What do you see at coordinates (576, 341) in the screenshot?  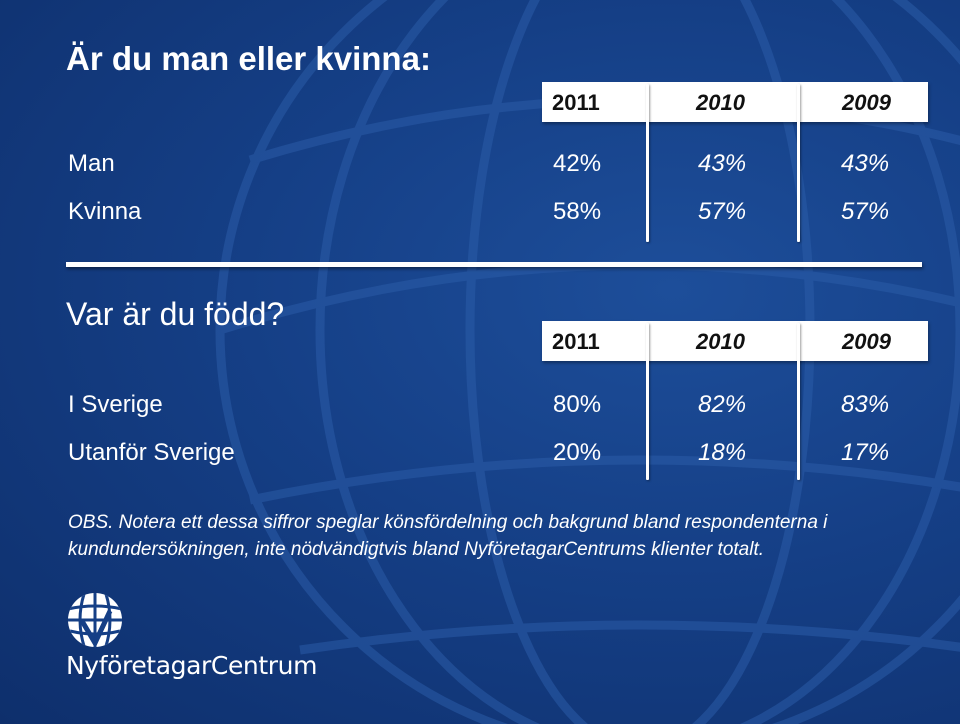 I see `section2-year-2011: 2011` at bounding box center [576, 341].